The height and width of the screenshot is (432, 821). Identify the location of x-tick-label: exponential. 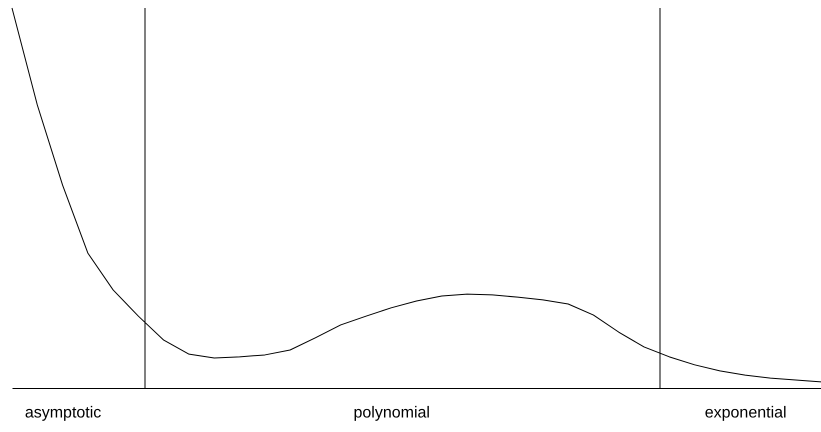
(745, 413).